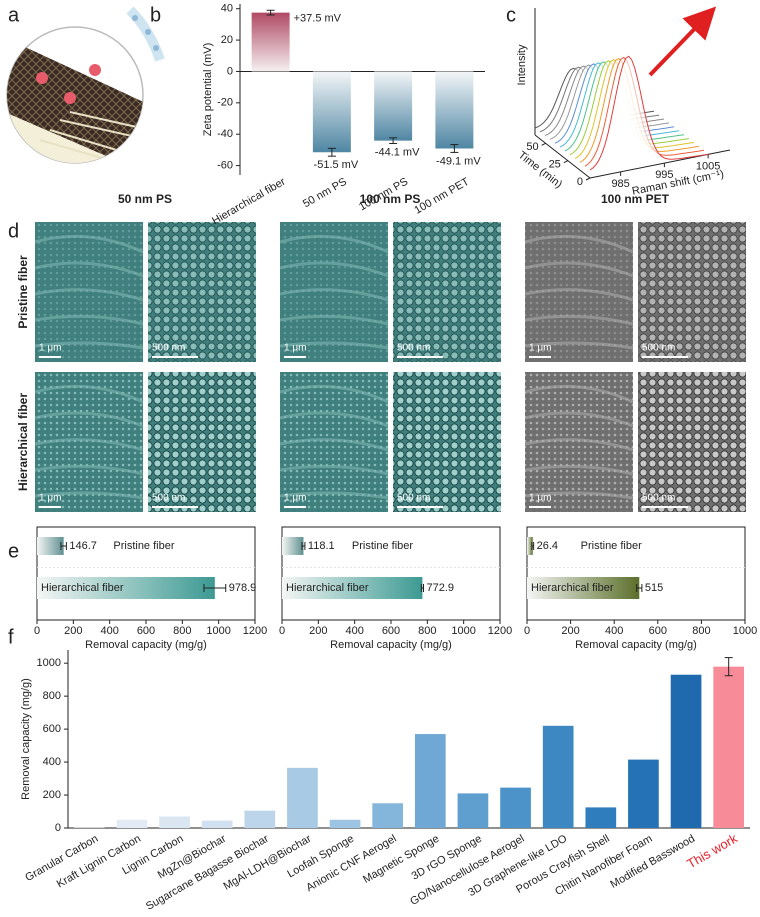 This screenshot has width=760, height=917. What do you see at coordinates (282, 631) in the screenshot?
I see `x-tick-label: 0` at bounding box center [282, 631].